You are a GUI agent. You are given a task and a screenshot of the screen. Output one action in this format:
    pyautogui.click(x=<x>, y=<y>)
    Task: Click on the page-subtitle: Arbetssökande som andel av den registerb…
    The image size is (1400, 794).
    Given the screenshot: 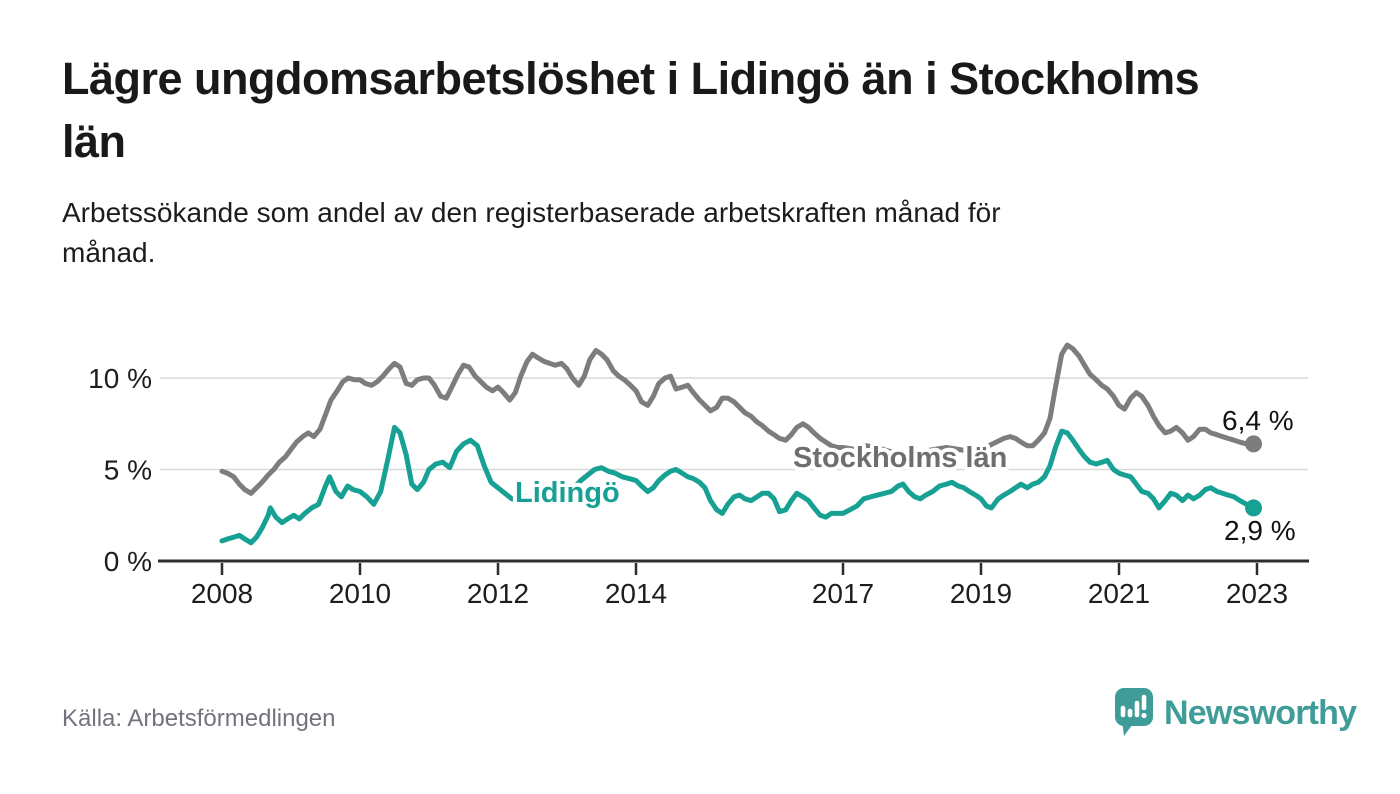 What is the action you would take?
    pyautogui.click(x=712, y=233)
    